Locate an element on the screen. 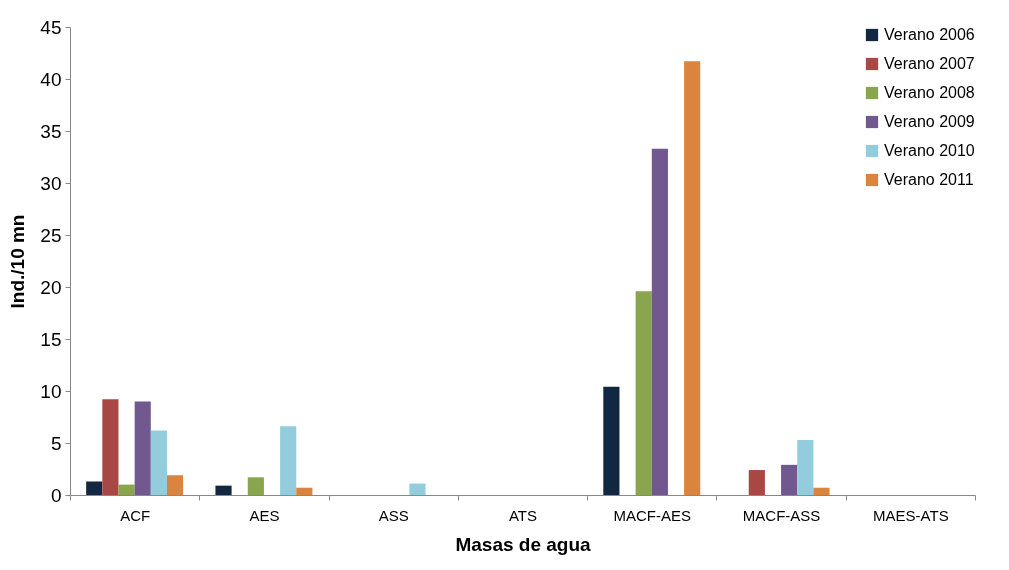  x-tick-label: MACF-ASS is located at coordinates (781, 515).